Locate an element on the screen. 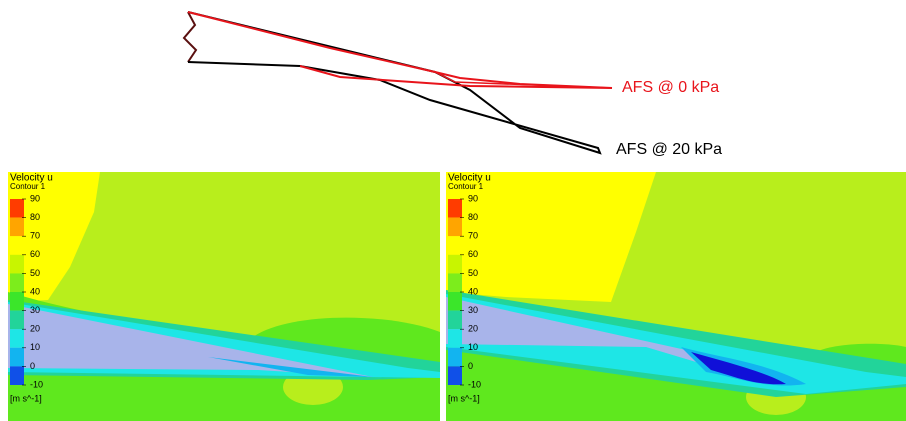 The width and height of the screenshot is (906, 421). series-label: AFS @ 0 kPa is located at coordinates (670, 87).